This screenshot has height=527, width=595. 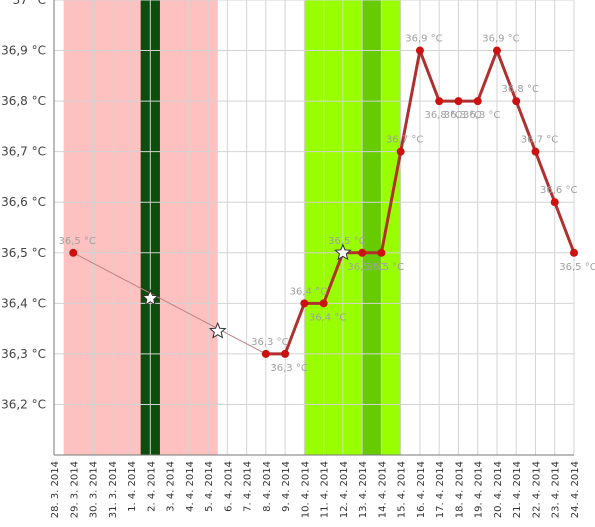 I want to click on x-tick-label-7: 4. 4. 2014, so click(x=190, y=486).